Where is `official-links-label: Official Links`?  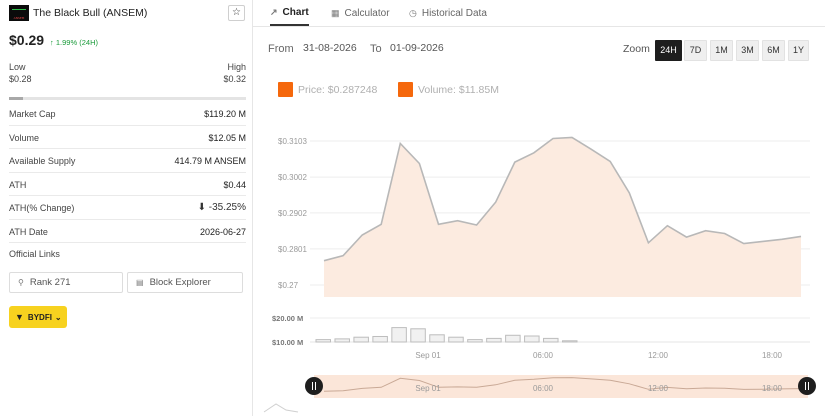 official-links-label: Official Links is located at coordinates (34, 254).